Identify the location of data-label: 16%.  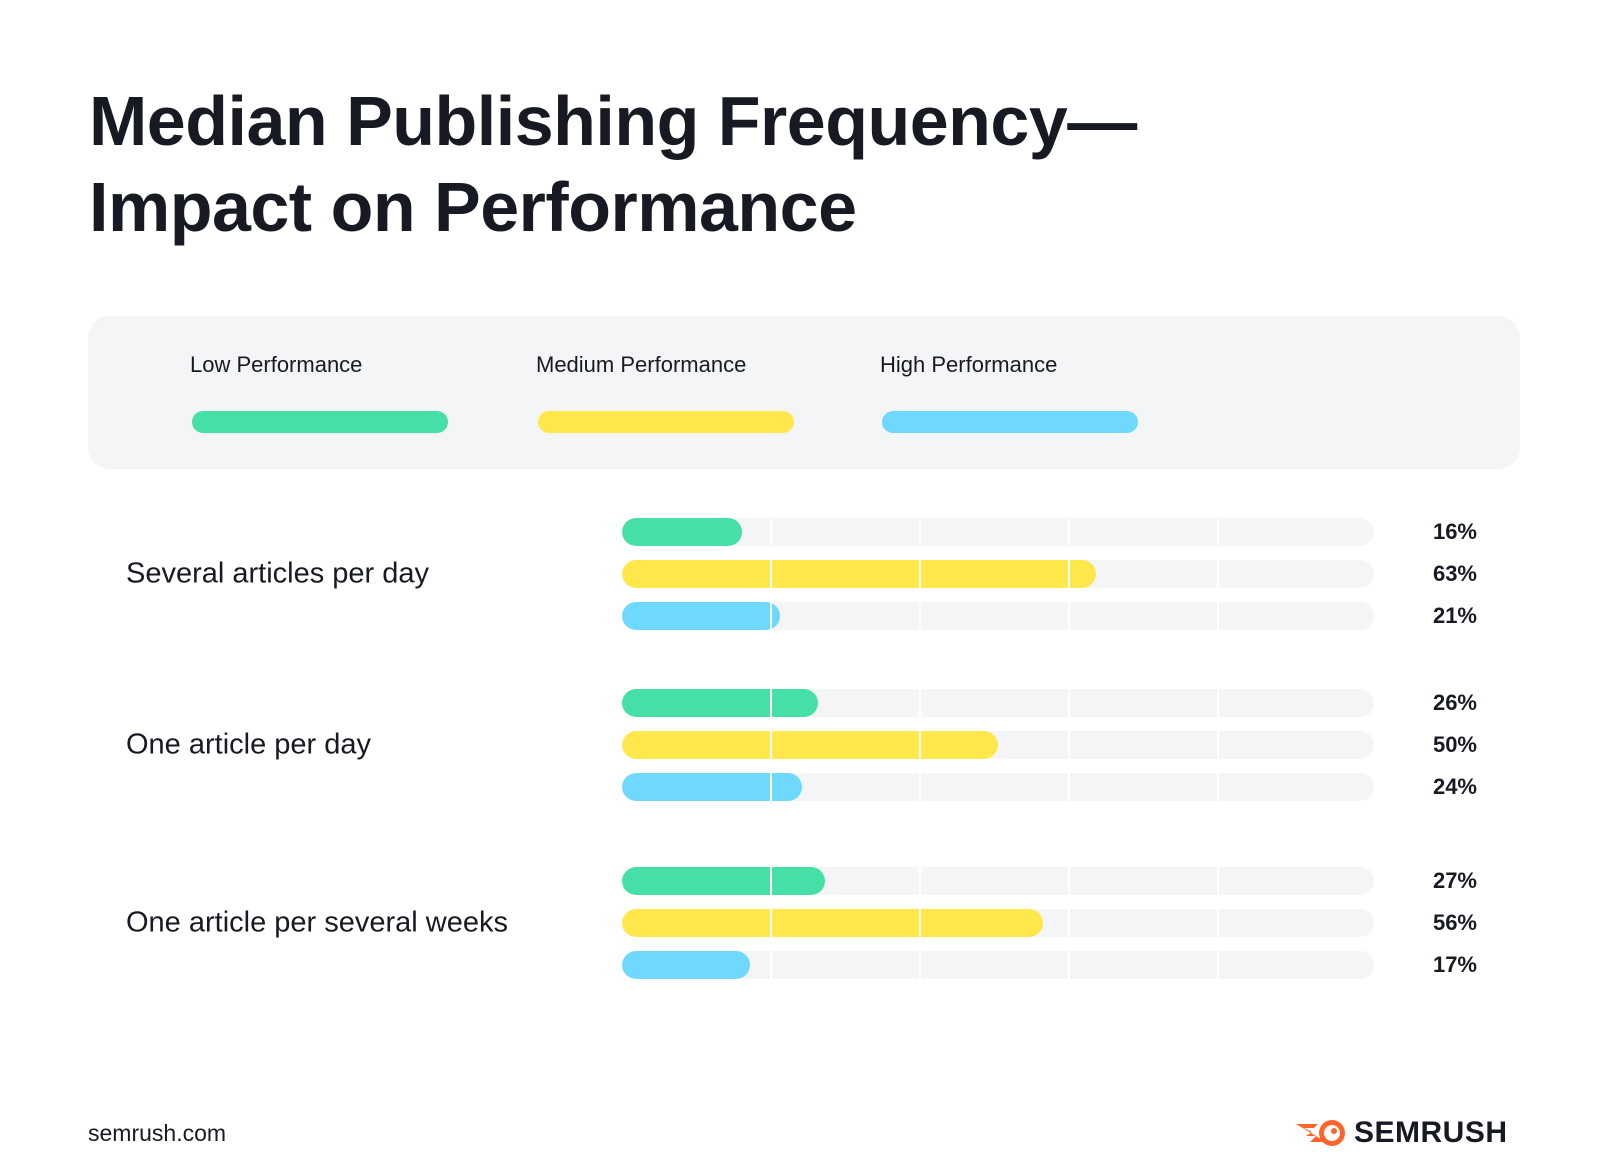
(1454, 531).